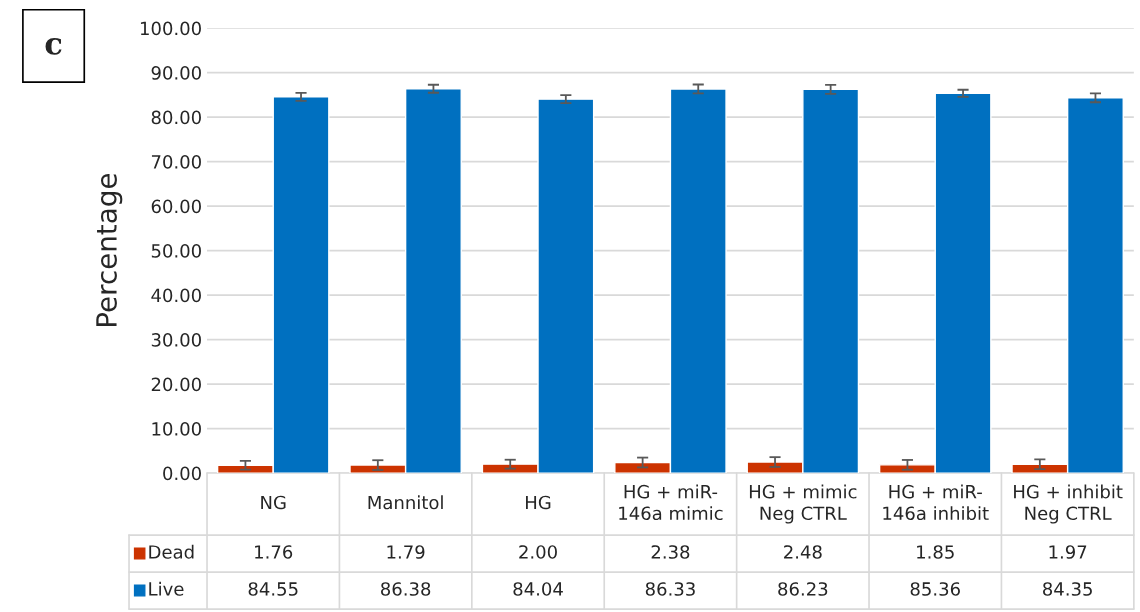 The image size is (1140, 612). What do you see at coordinates (176, 206) in the screenshot?
I see `y-tick-label: 60.00` at bounding box center [176, 206].